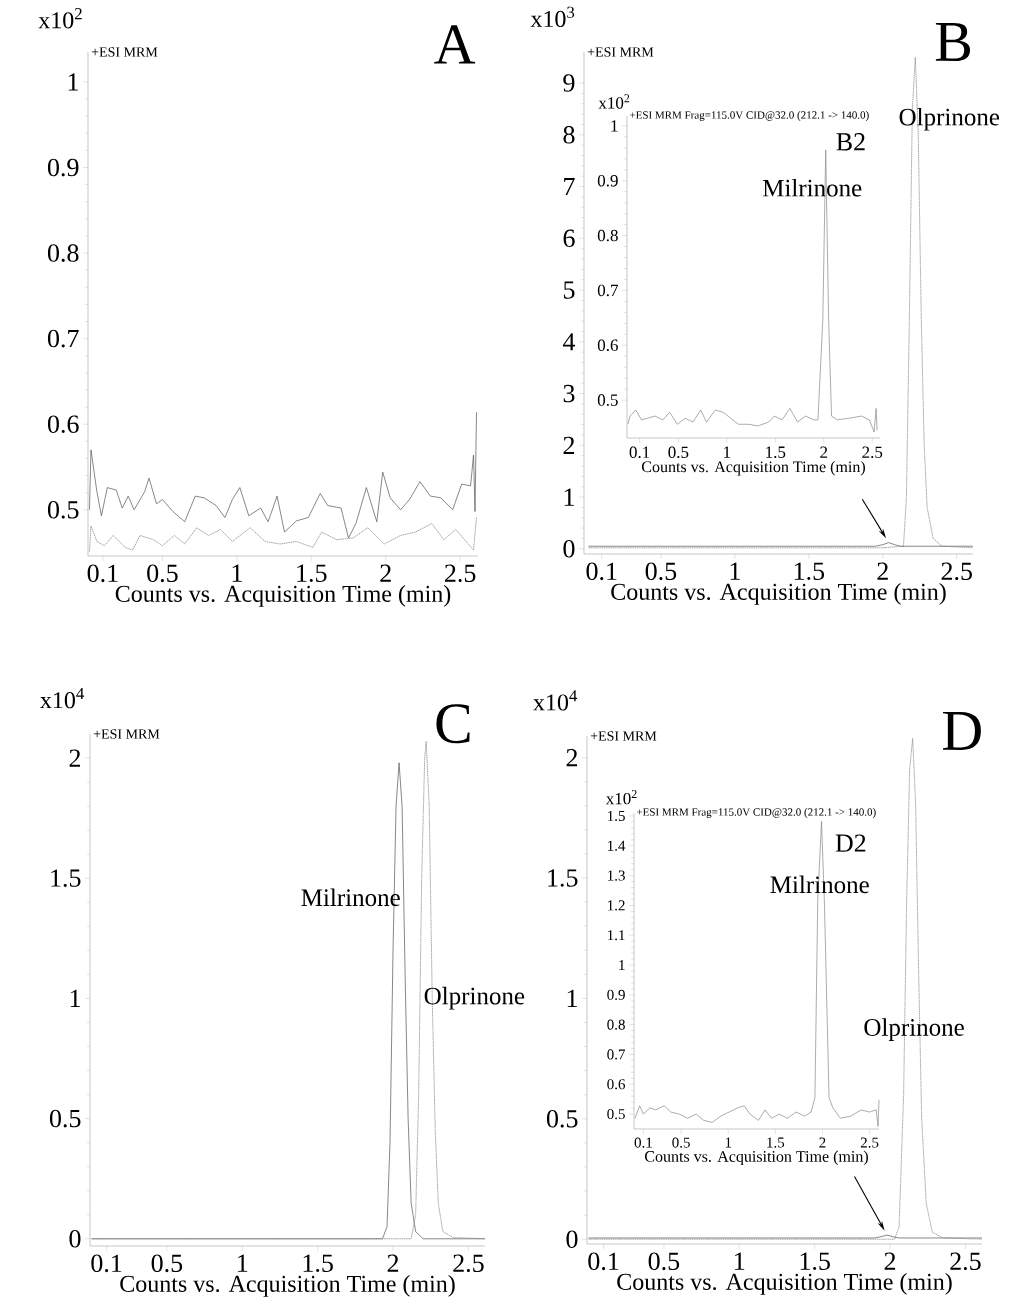  What do you see at coordinates (569, 342) in the screenshot?
I see `y-tick-label: 4` at bounding box center [569, 342].